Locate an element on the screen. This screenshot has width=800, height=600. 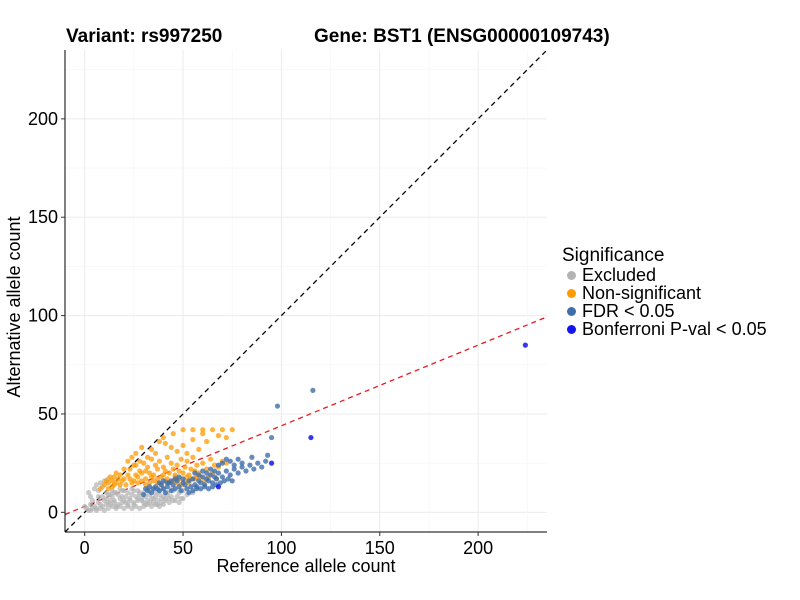
x-tick-label: 100 is located at coordinates (281, 548).